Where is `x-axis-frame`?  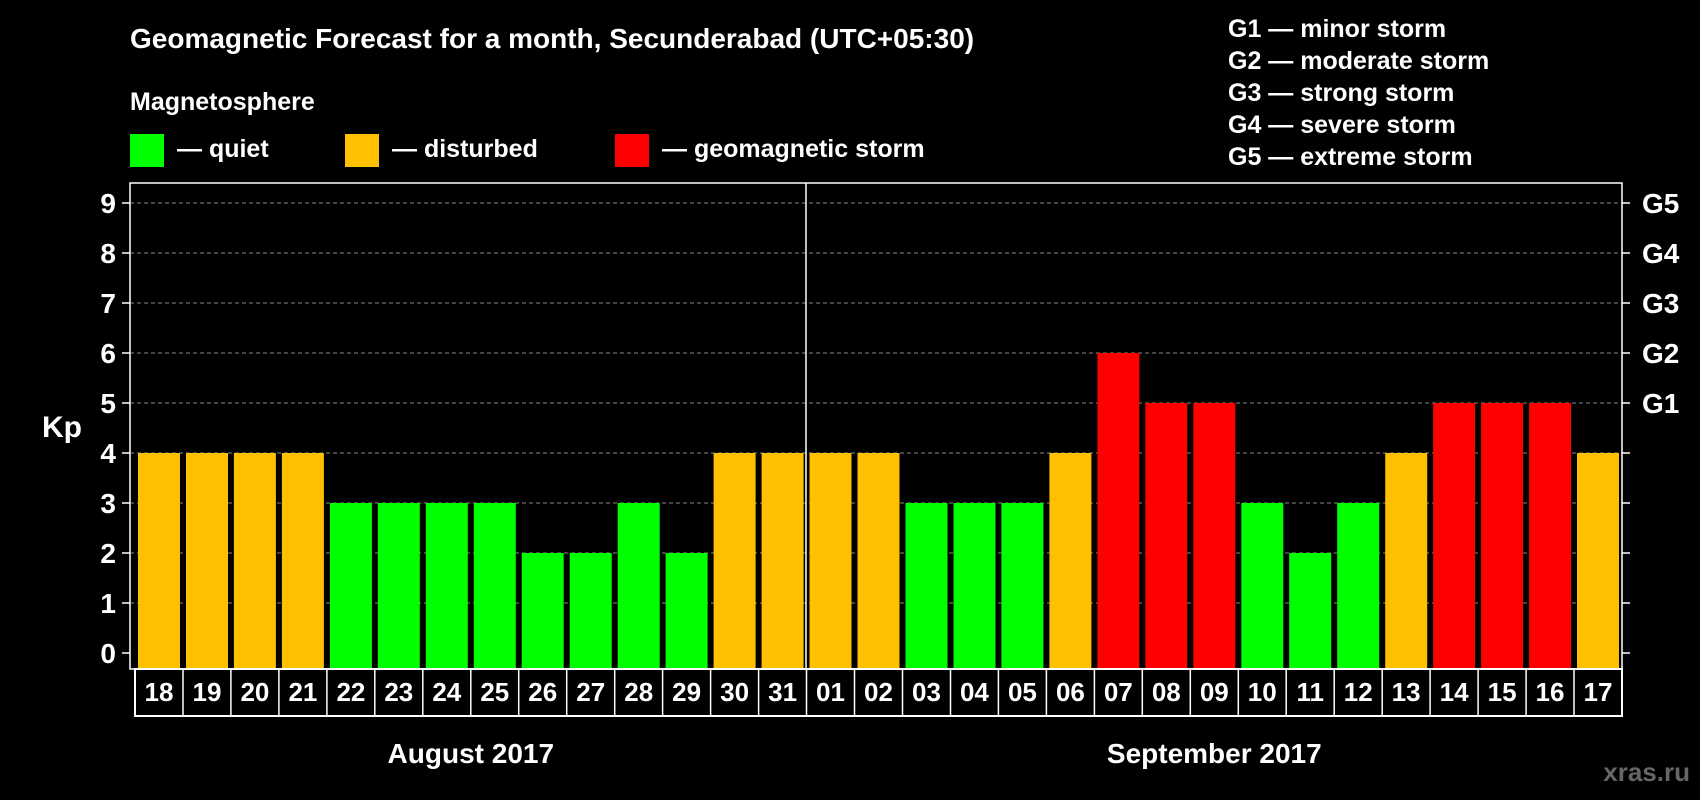
x-axis-frame is located at coordinates (878, 692).